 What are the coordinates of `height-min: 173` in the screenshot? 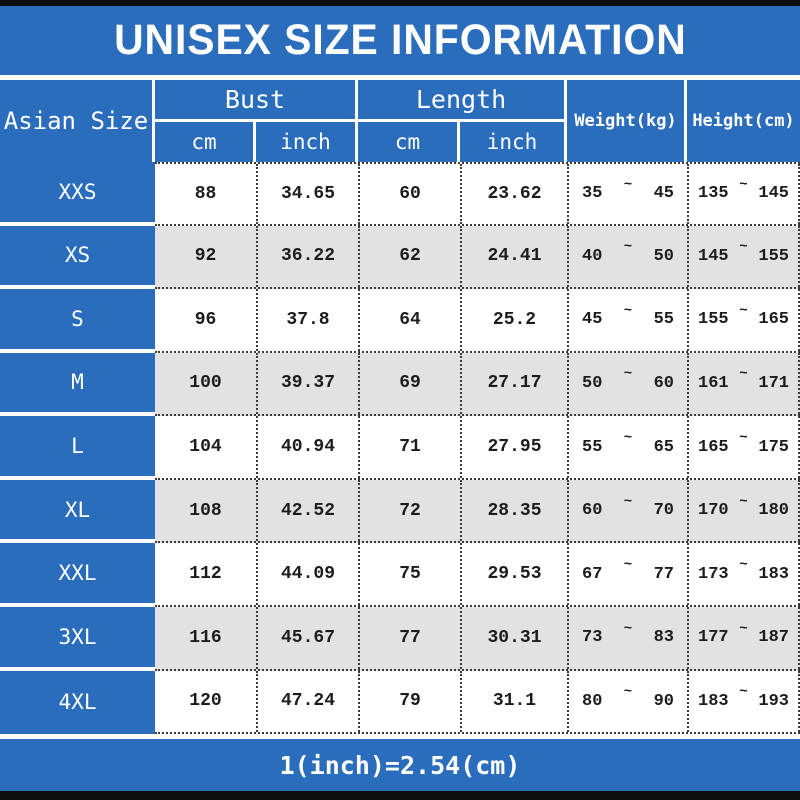 It's located at (713, 574).